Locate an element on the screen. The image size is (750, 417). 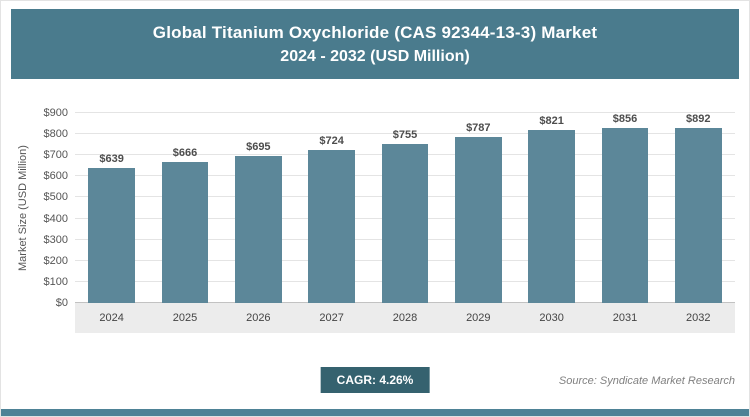
bar-column: $695 is located at coordinates (258, 208).